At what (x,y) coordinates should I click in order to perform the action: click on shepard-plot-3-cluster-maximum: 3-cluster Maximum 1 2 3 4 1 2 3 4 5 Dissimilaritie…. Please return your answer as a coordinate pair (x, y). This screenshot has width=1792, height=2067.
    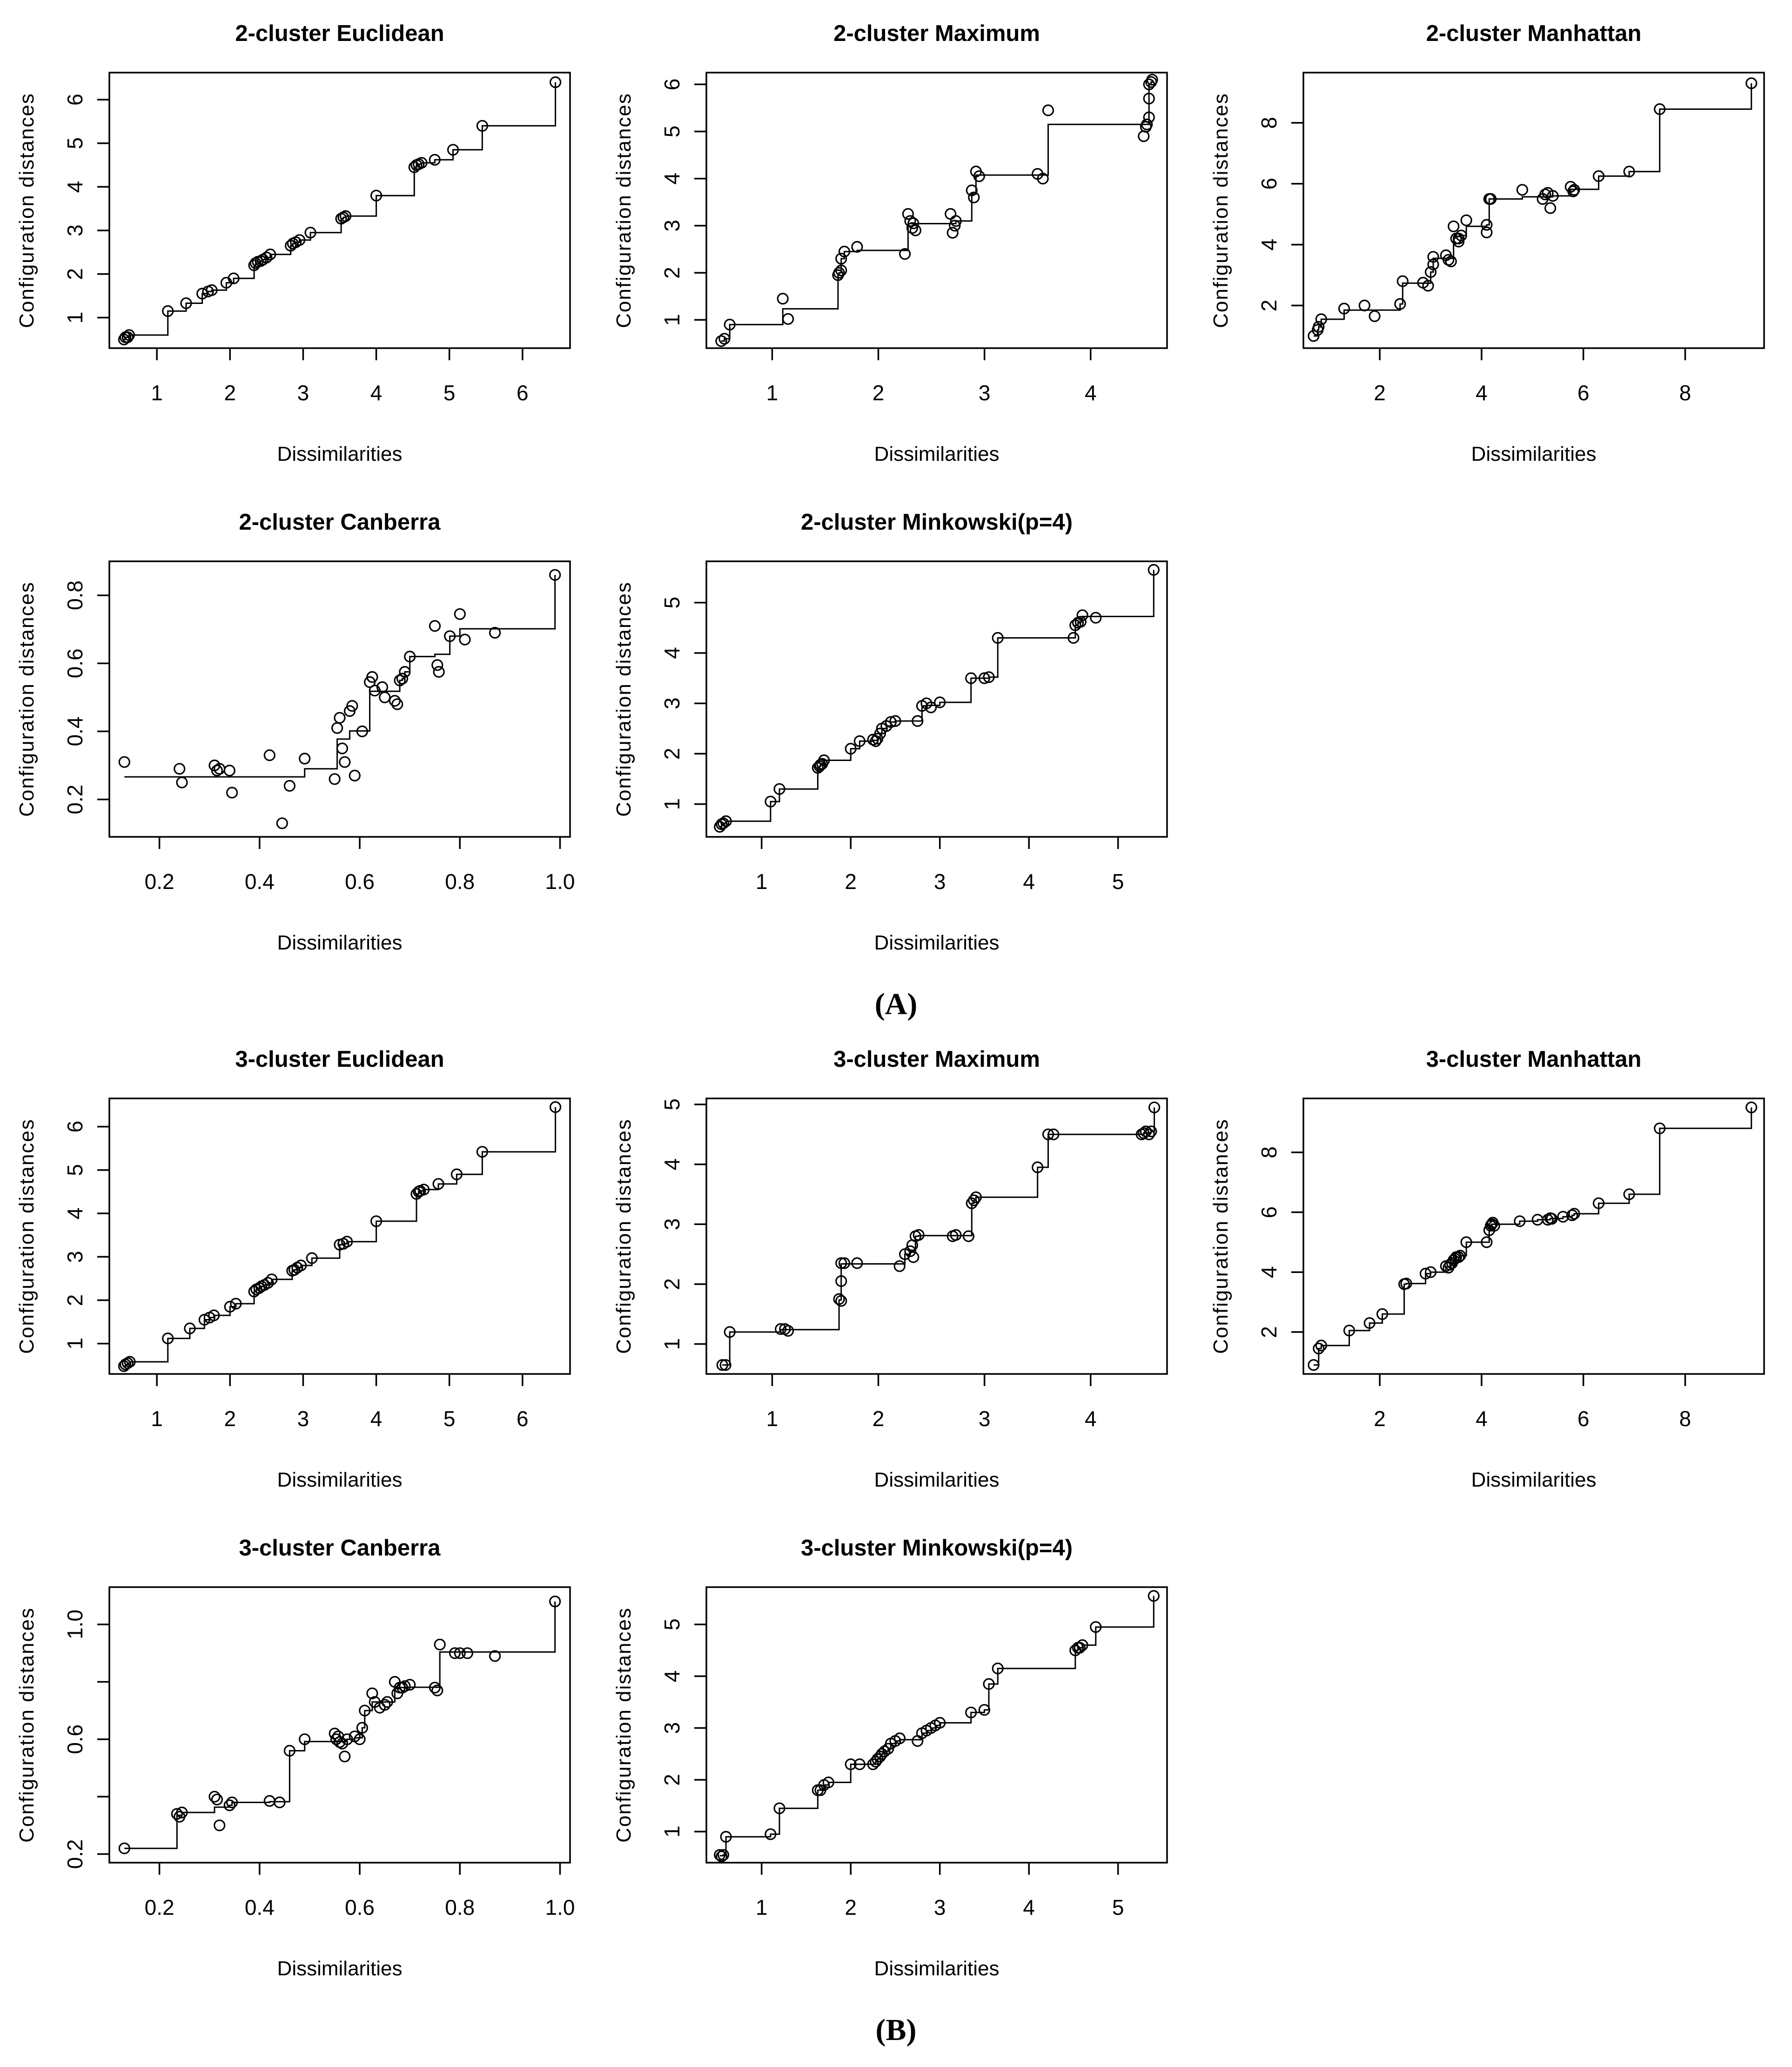
    Looking at the image, I should click on (890, 1269).